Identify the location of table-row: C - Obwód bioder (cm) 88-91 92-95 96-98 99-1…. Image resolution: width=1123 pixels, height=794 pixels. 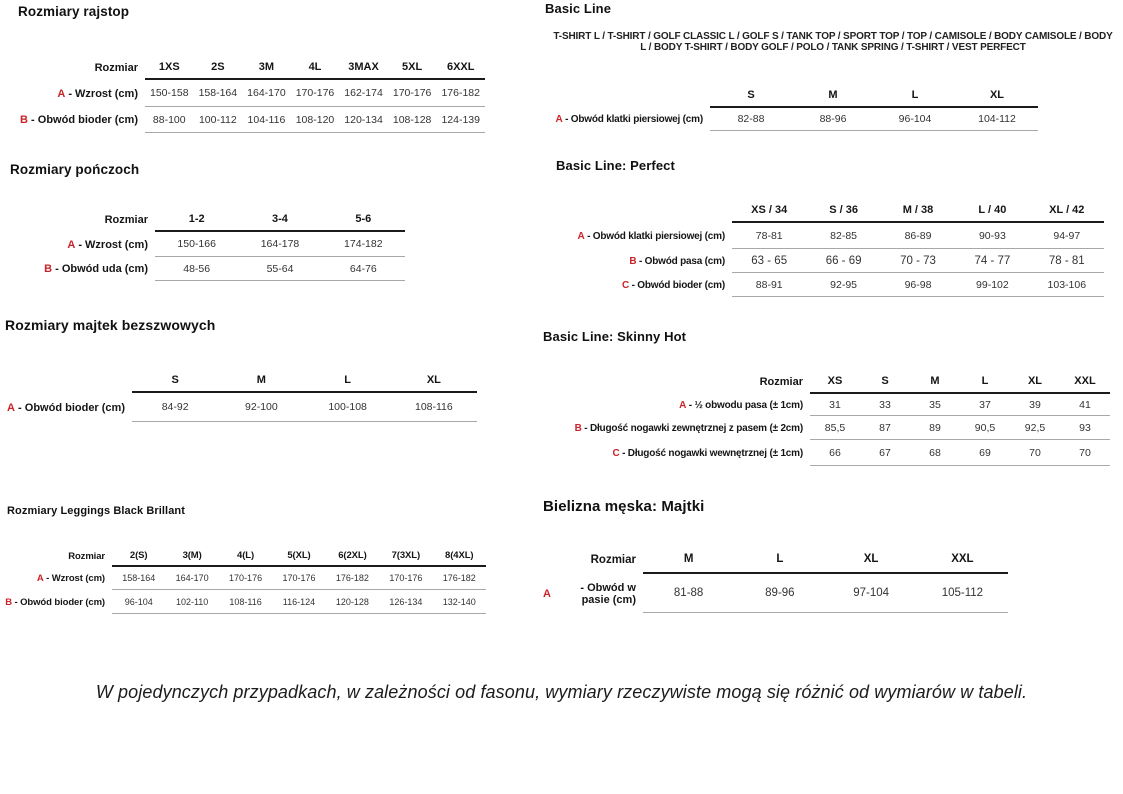
(826, 285).